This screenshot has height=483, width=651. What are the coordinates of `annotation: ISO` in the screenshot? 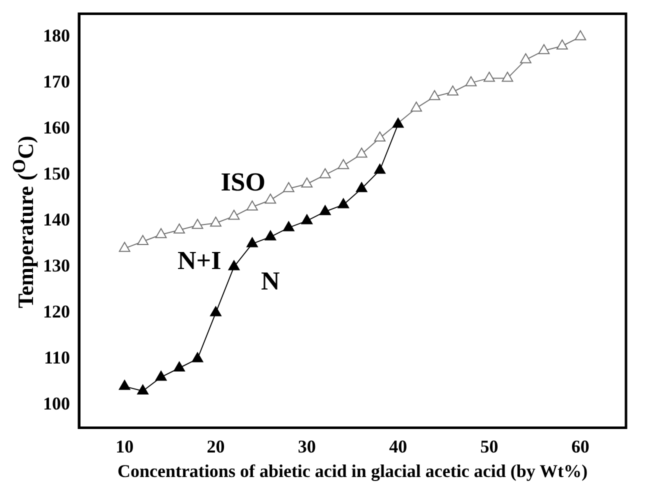 It's located at (243, 181).